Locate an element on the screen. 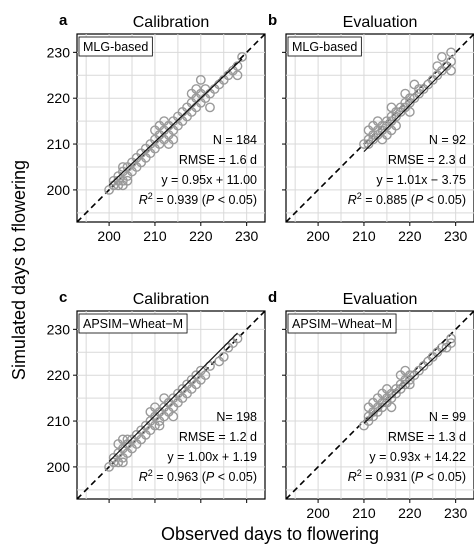  panel-letter: a is located at coordinates (63, 20).